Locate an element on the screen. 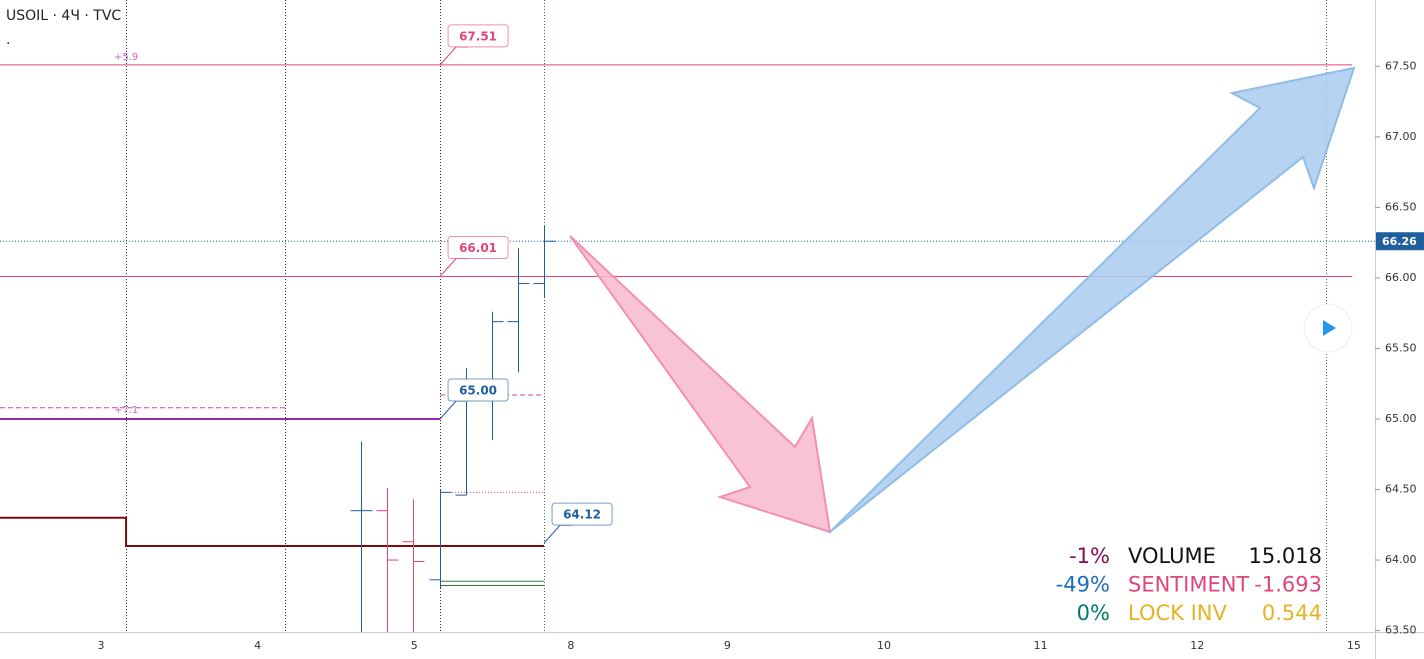  note: +7.1 is located at coordinates (126, 410).